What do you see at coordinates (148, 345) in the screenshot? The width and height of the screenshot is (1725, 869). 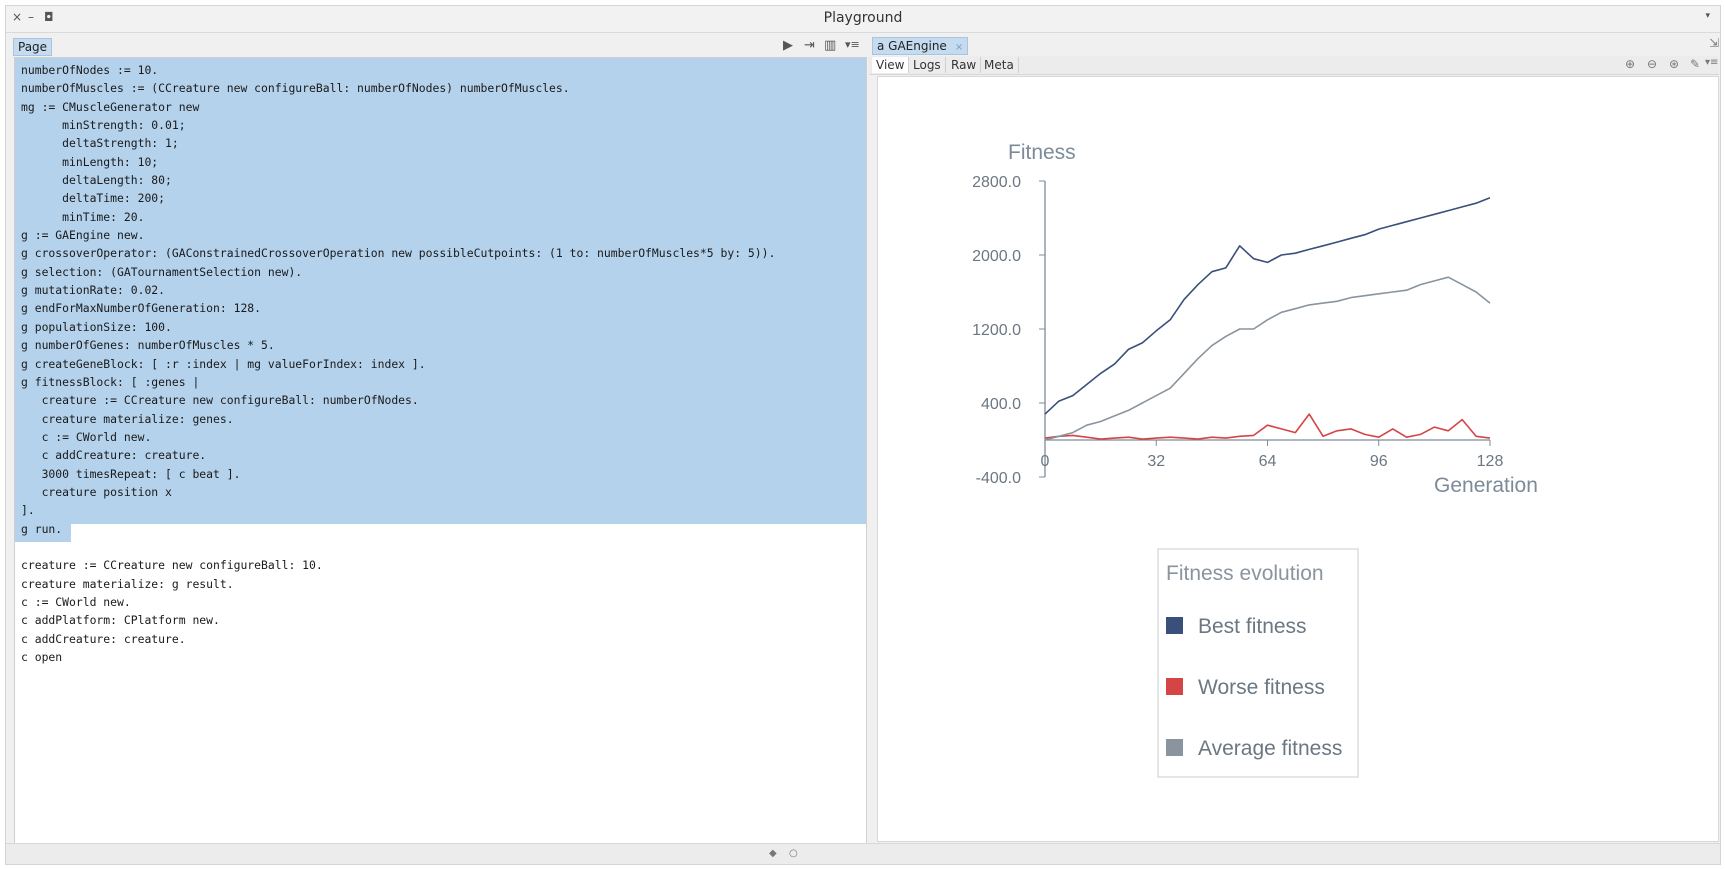 I see `code-line: g numberOfGenes: numberOfMuscles * 5.` at bounding box center [148, 345].